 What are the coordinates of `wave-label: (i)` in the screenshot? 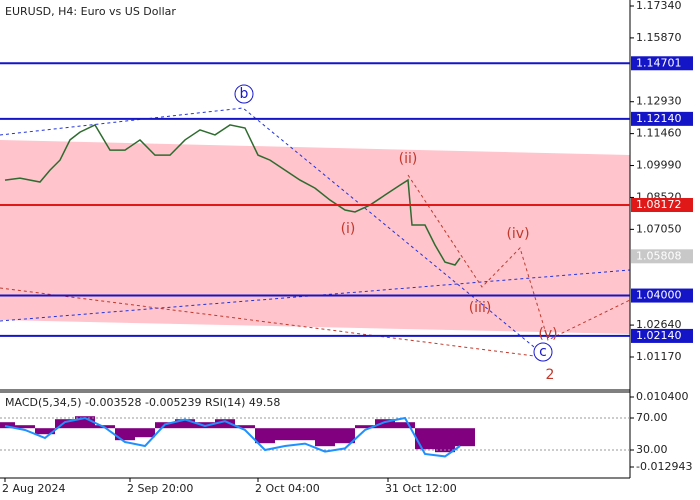 It's located at (348, 229).